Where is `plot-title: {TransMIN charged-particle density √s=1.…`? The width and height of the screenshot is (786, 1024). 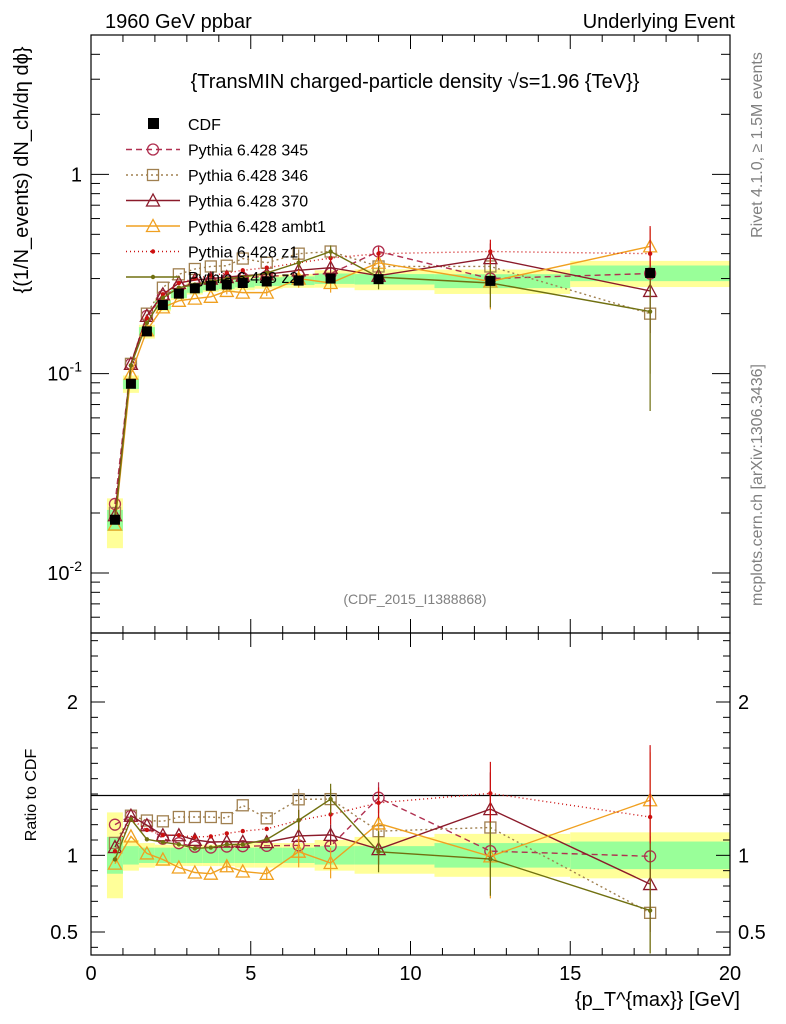 plot-title: {TransMIN charged-particle density √s=1.… is located at coordinates (415, 82).